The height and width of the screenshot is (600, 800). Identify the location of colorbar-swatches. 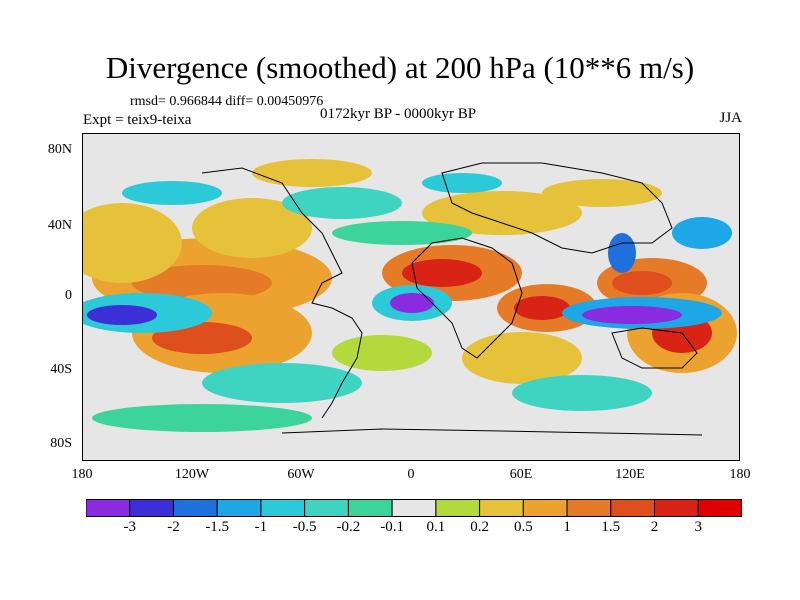
(414, 508).